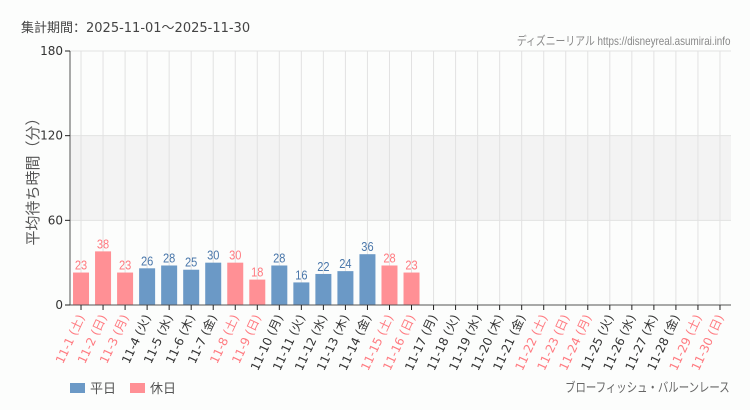 Image resolution: width=750 pixels, height=410 pixels. I want to click on holiday-label: 休日, so click(163, 389).